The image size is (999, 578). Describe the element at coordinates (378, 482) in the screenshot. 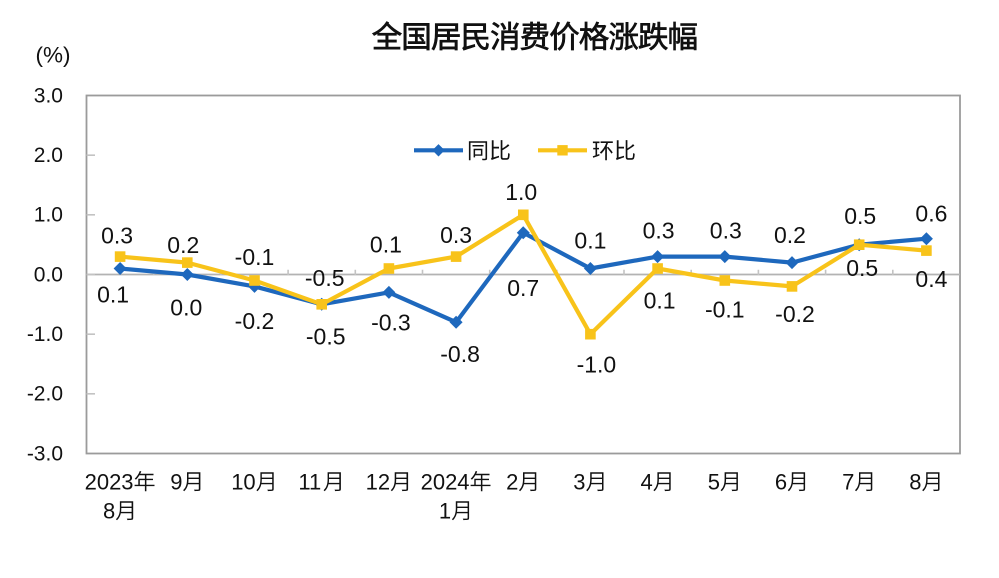

I see `svg-text: 12` at that location.